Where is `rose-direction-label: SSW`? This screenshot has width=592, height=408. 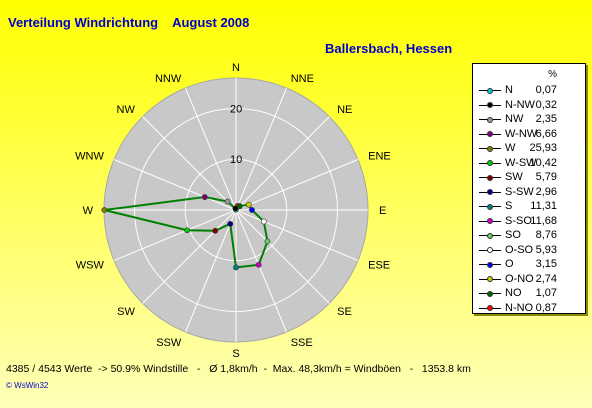
rose-direction-label: SSW is located at coordinates (169, 343).